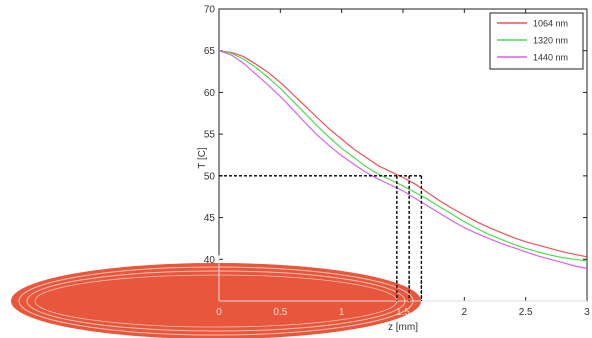 This screenshot has height=338, width=592. What do you see at coordinates (321, 238) in the screenshot?
I see `reference-lines-group` at bounding box center [321, 238].